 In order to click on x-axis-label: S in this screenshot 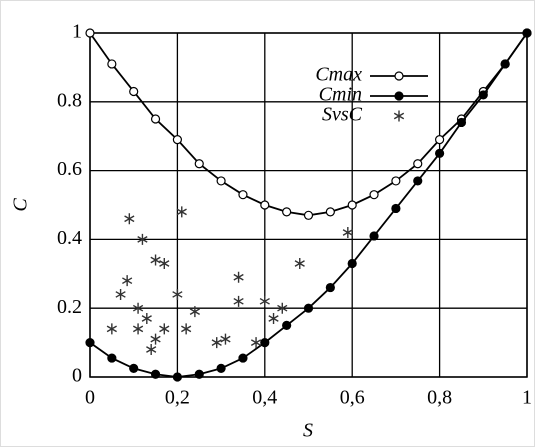, I will do `click(308, 431)`.